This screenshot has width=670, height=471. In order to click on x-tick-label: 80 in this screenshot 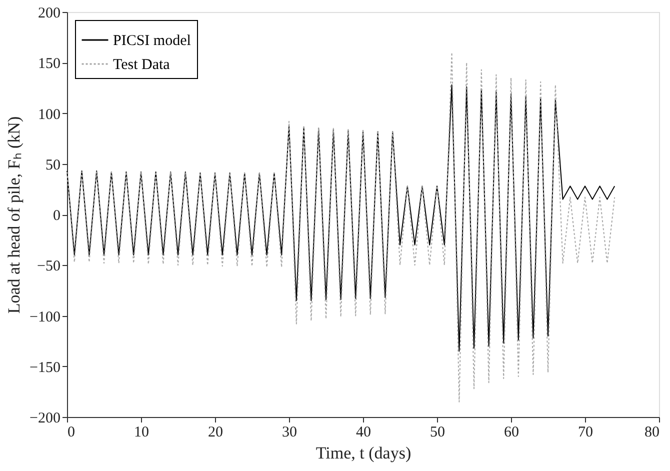, I will do `click(652, 432)`.